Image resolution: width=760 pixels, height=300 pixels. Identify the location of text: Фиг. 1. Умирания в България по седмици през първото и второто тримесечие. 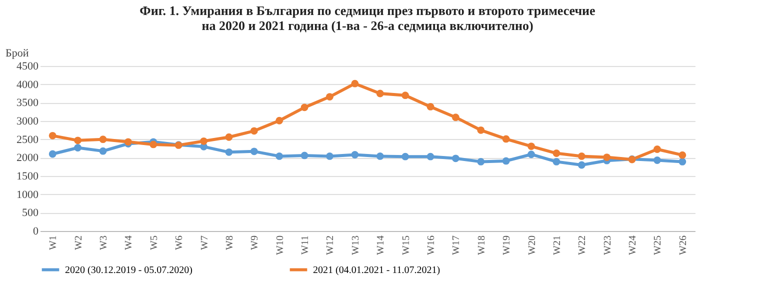
(368, 10).